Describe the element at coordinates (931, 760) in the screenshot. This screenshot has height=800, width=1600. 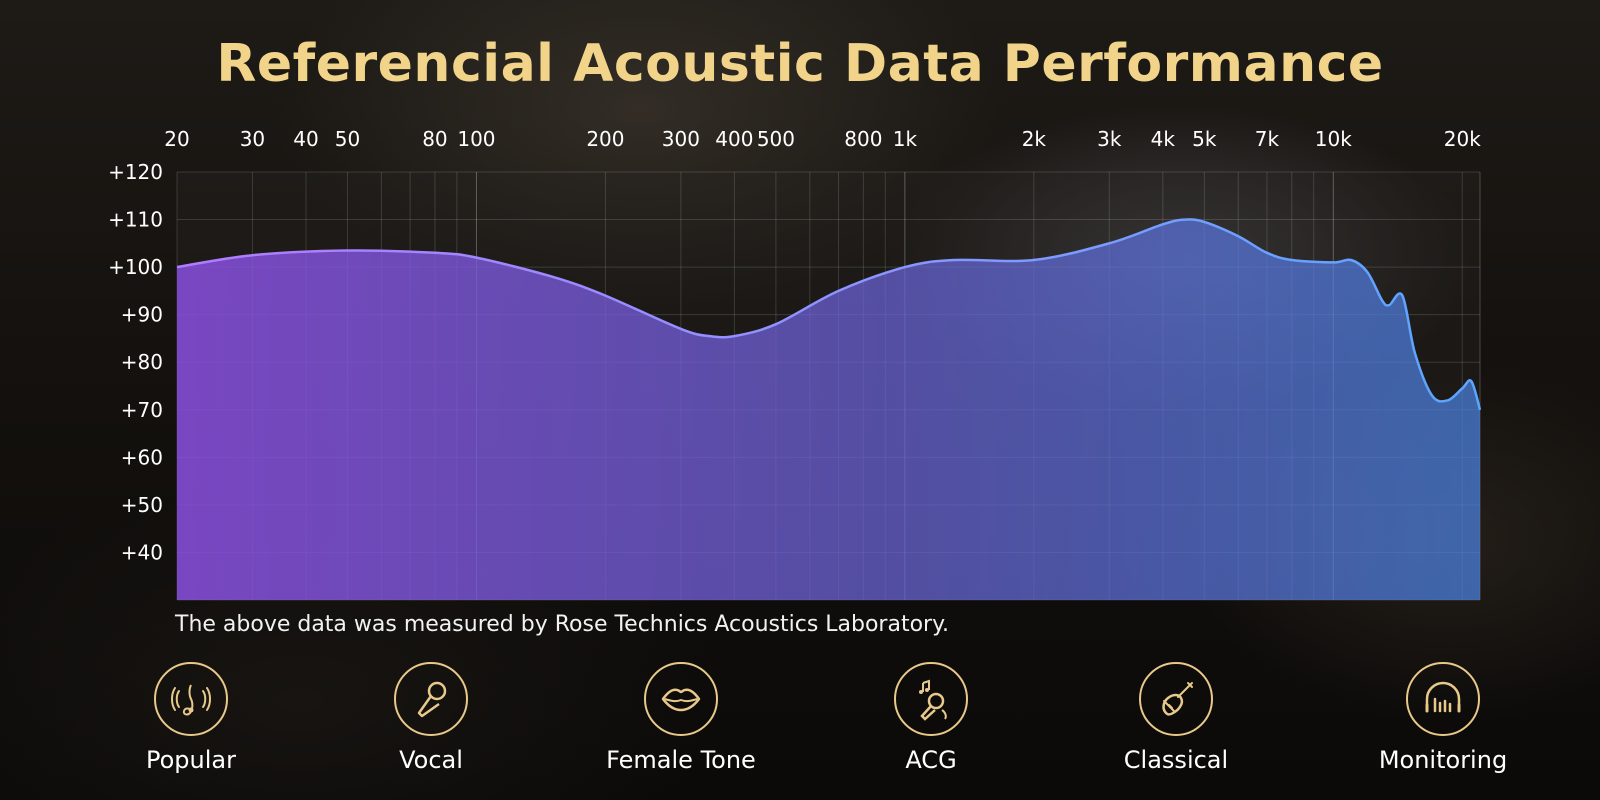
I see `genre-label: ACG` at that location.